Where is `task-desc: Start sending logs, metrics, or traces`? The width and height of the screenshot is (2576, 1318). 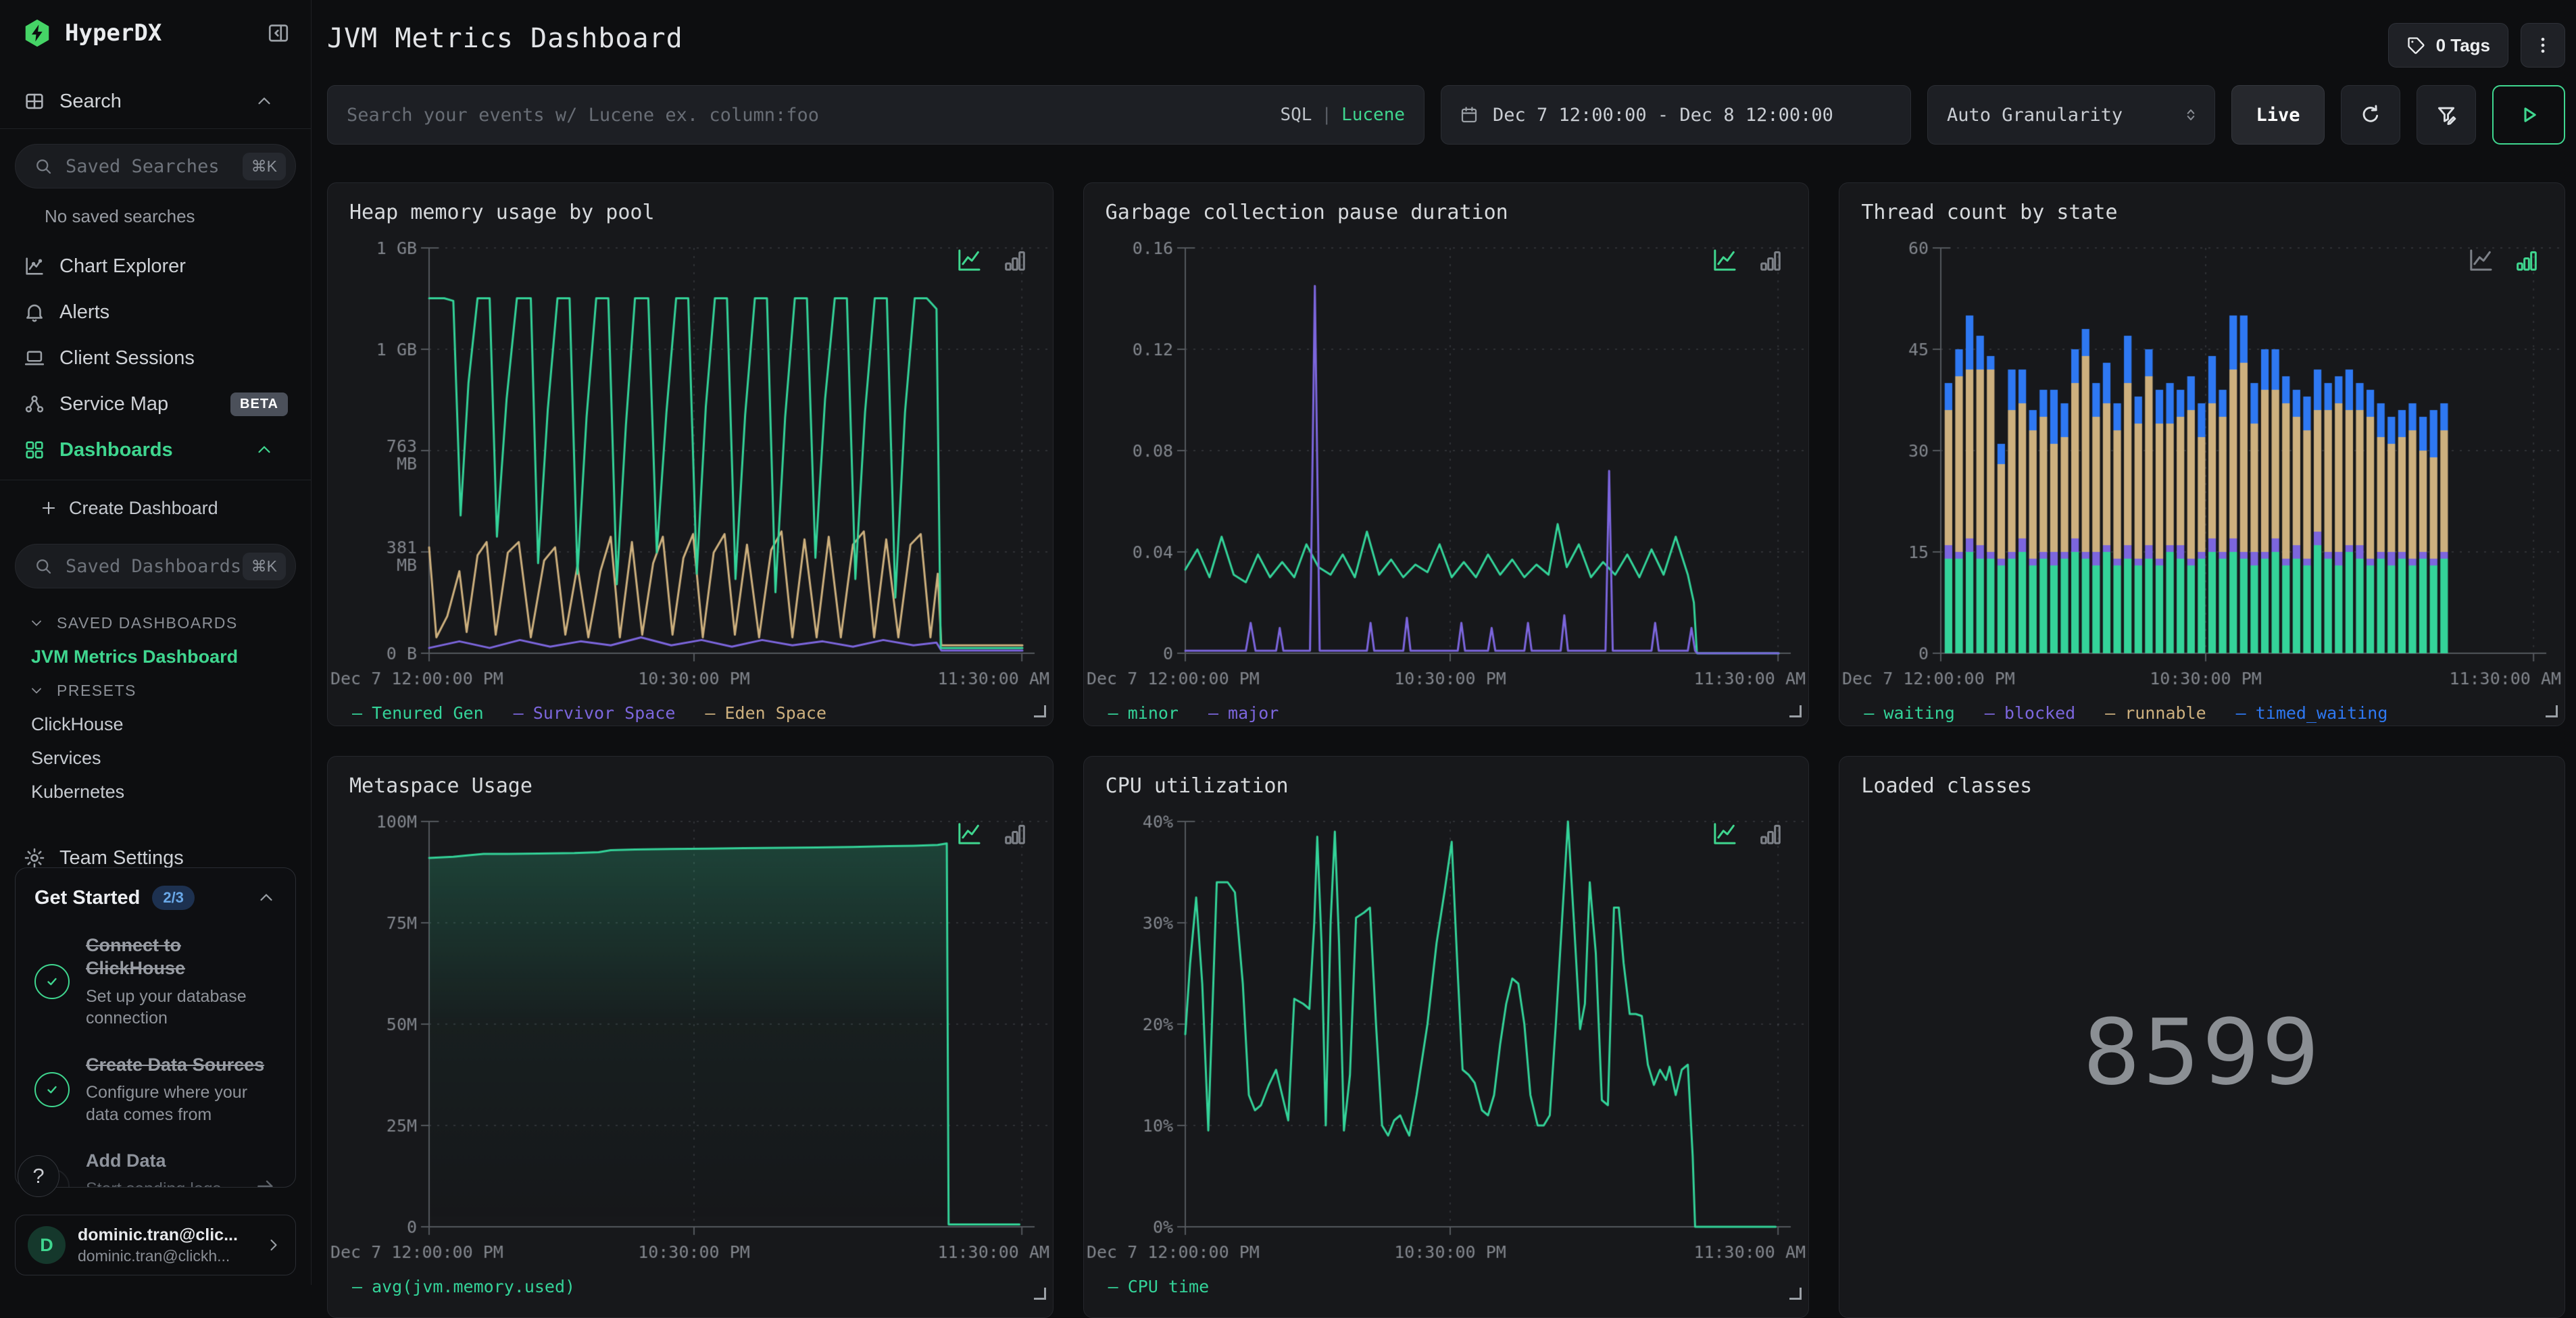
task-desc: Start sending logs, metrics, or traces is located at coordinates (171, 1182).